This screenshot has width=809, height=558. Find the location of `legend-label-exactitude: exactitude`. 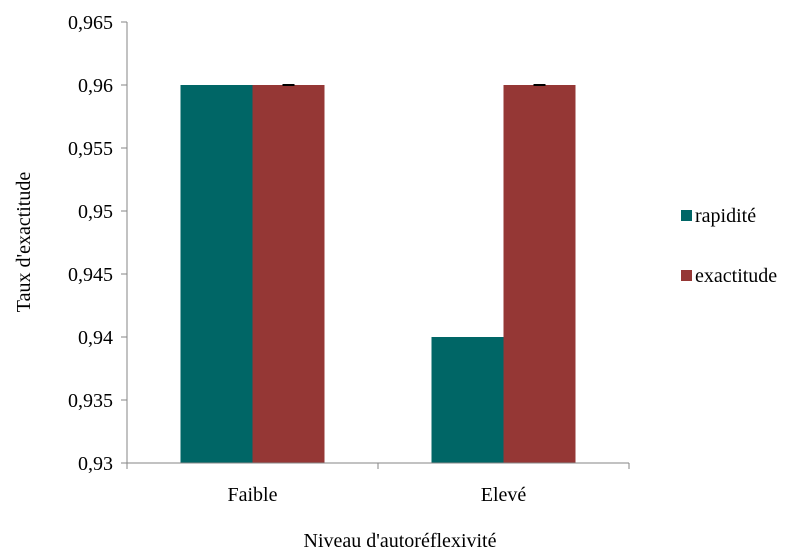

legend-label-exactitude: exactitude is located at coordinates (736, 276).